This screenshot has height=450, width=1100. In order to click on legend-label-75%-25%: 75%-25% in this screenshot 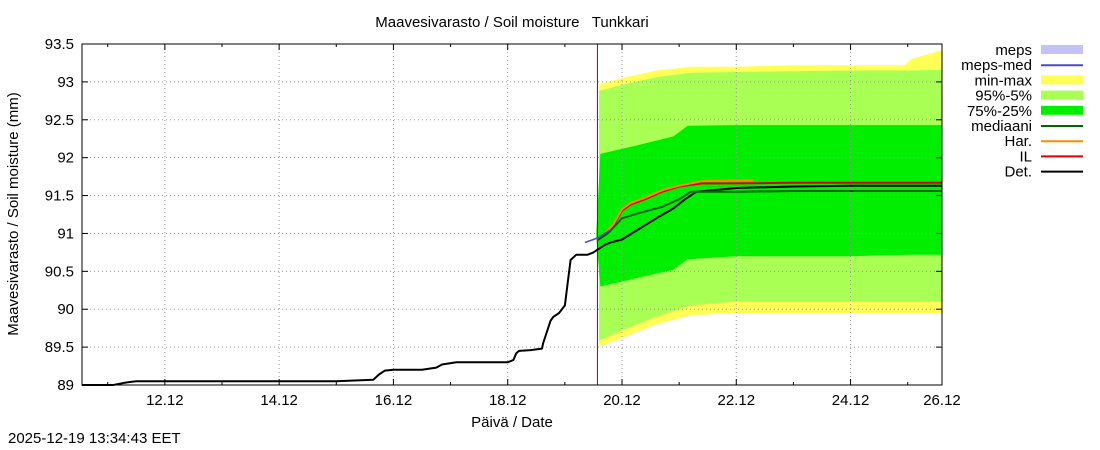, I will do `click(999, 111)`.